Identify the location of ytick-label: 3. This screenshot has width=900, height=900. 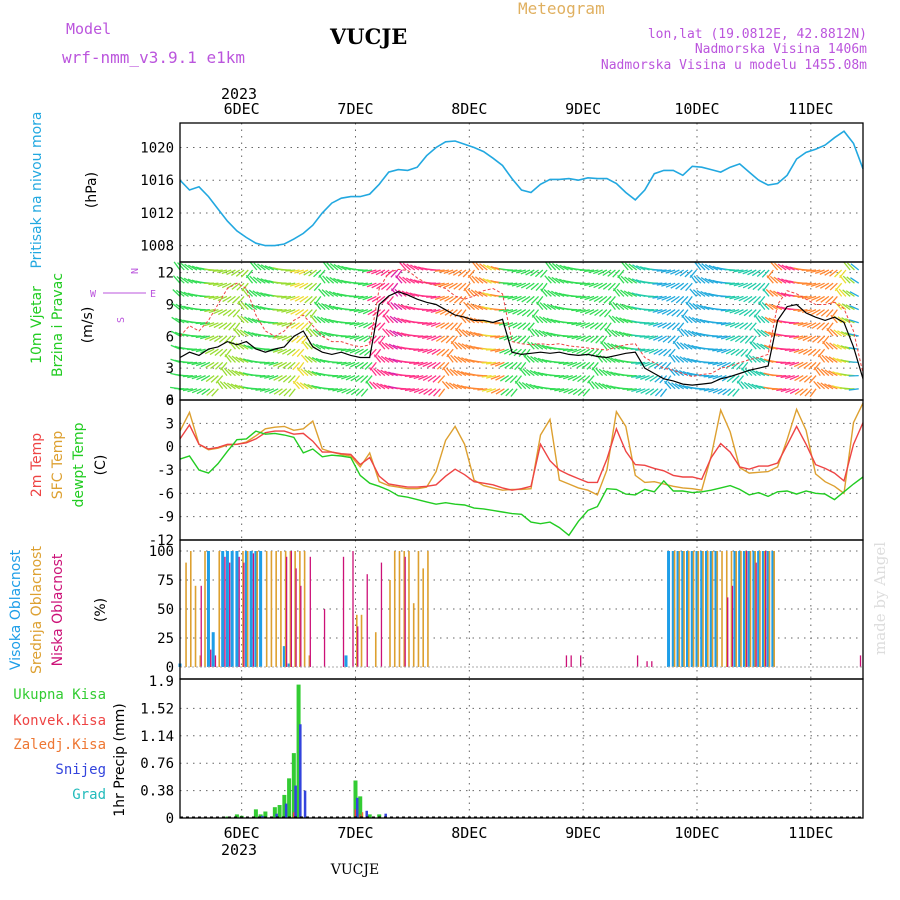
(170, 369).